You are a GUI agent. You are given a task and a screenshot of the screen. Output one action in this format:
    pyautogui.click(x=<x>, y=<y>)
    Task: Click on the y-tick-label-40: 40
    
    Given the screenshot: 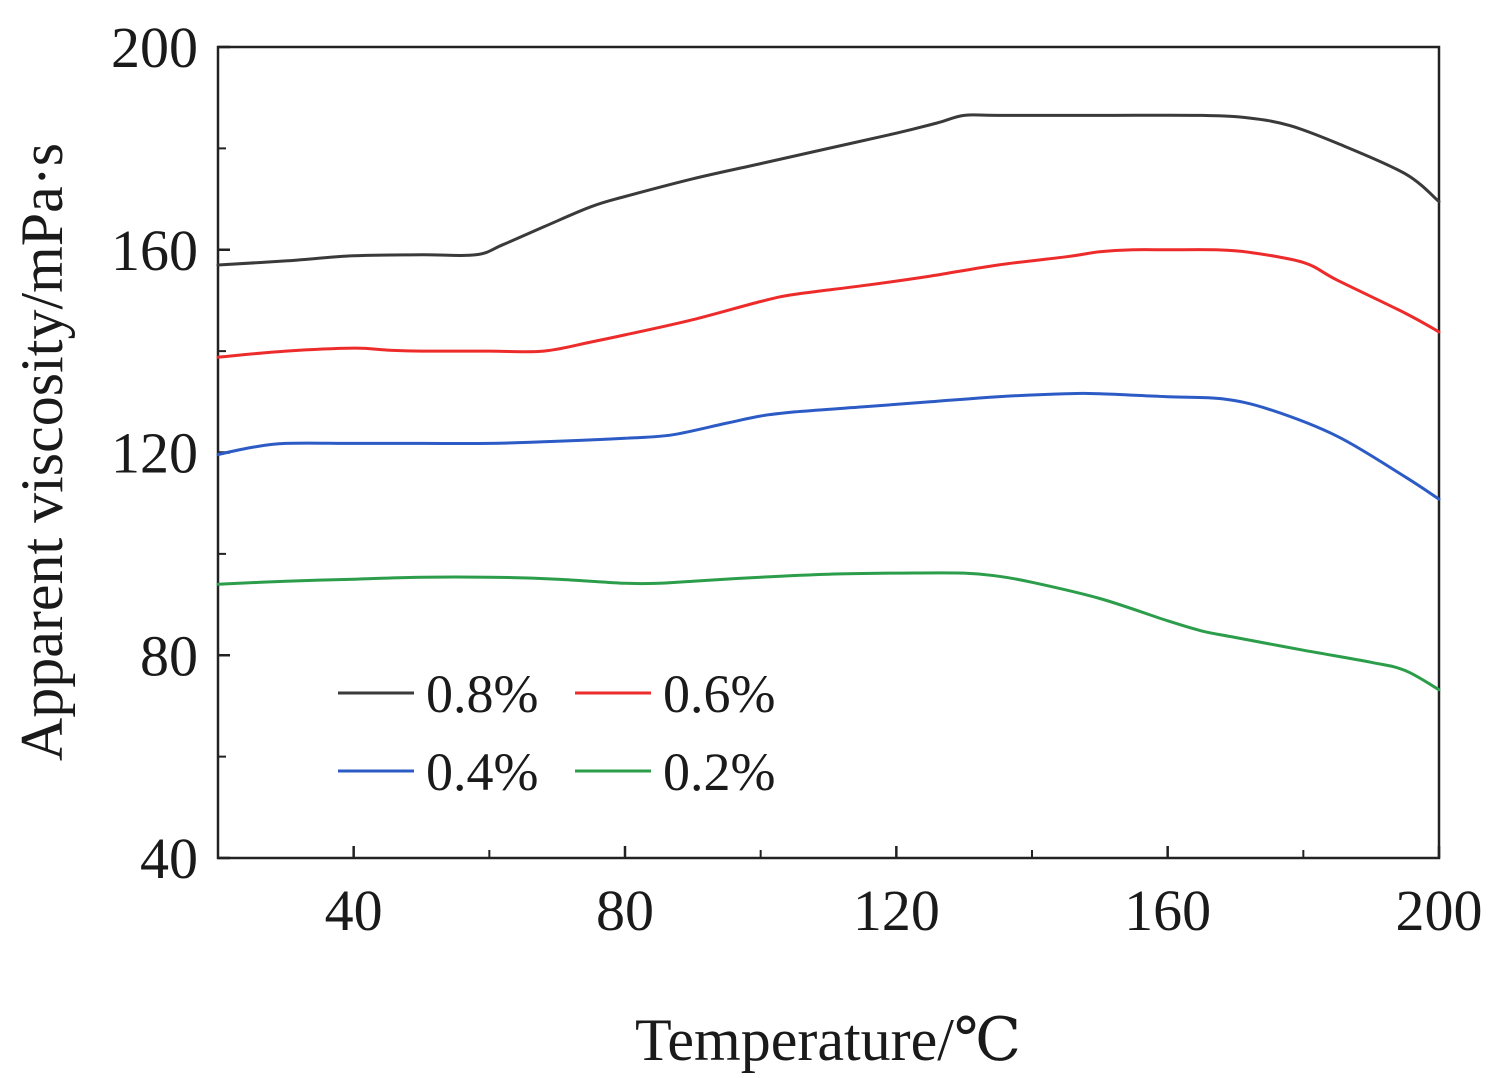 What is the action you would take?
    pyautogui.click(x=169, y=858)
    